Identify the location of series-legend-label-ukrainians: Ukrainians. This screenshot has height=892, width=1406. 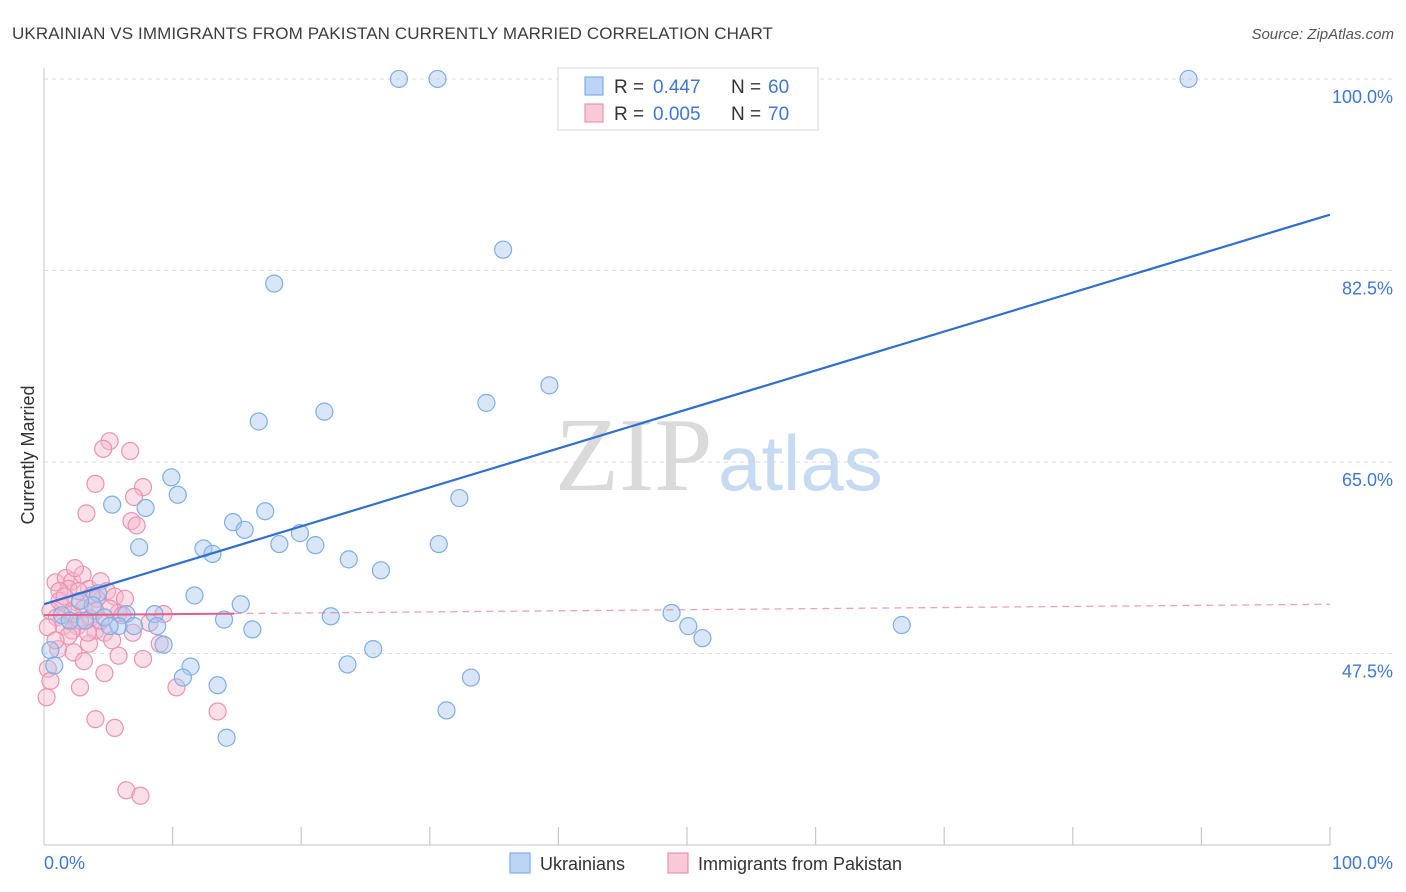
(582, 864).